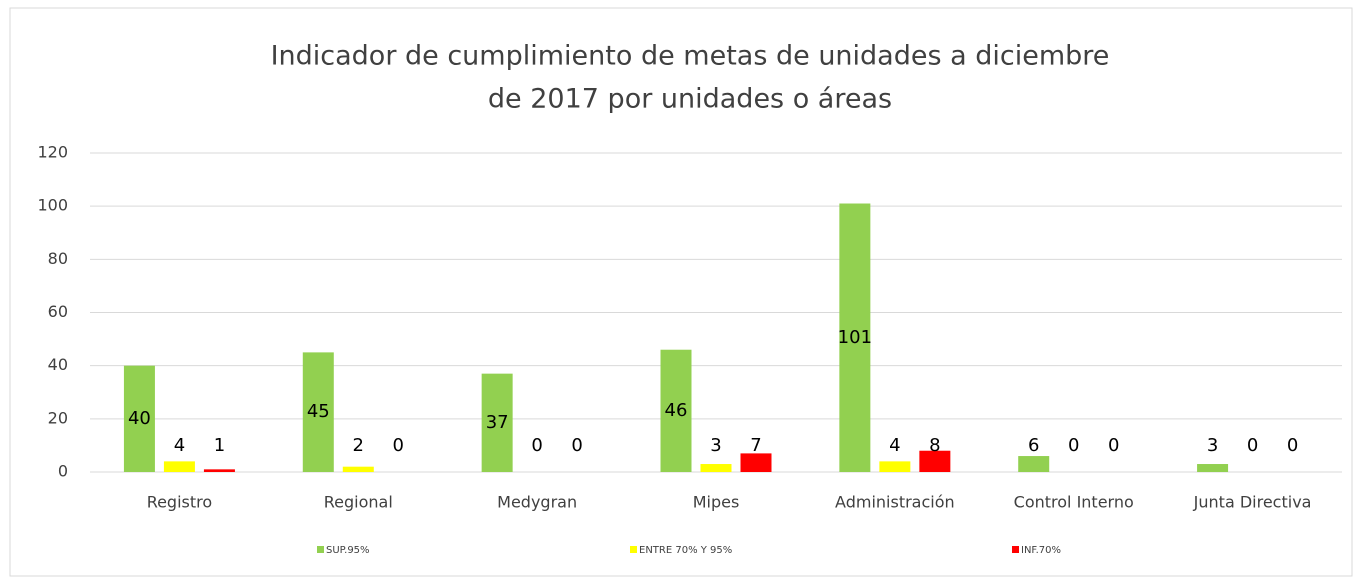  What do you see at coordinates (63, 471) in the screenshot?
I see `y-tick-label: 0` at bounding box center [63, 471].